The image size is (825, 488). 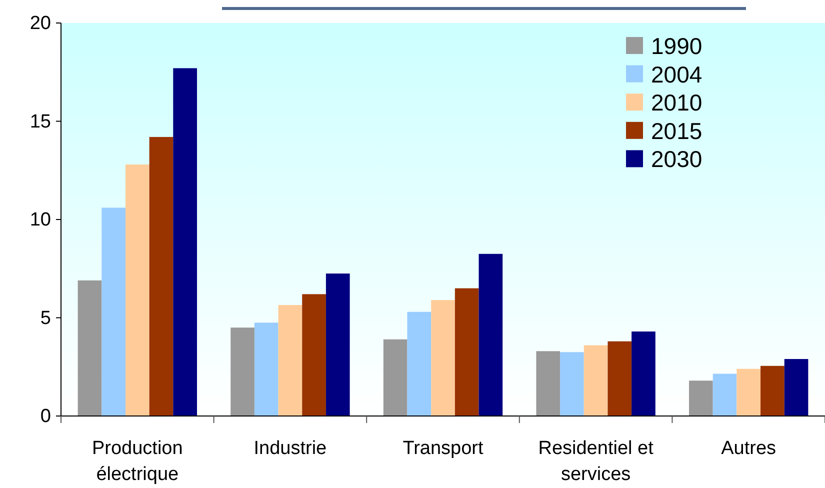 I want to click on x-tick-label: Autres, so click(x=748, y=448).